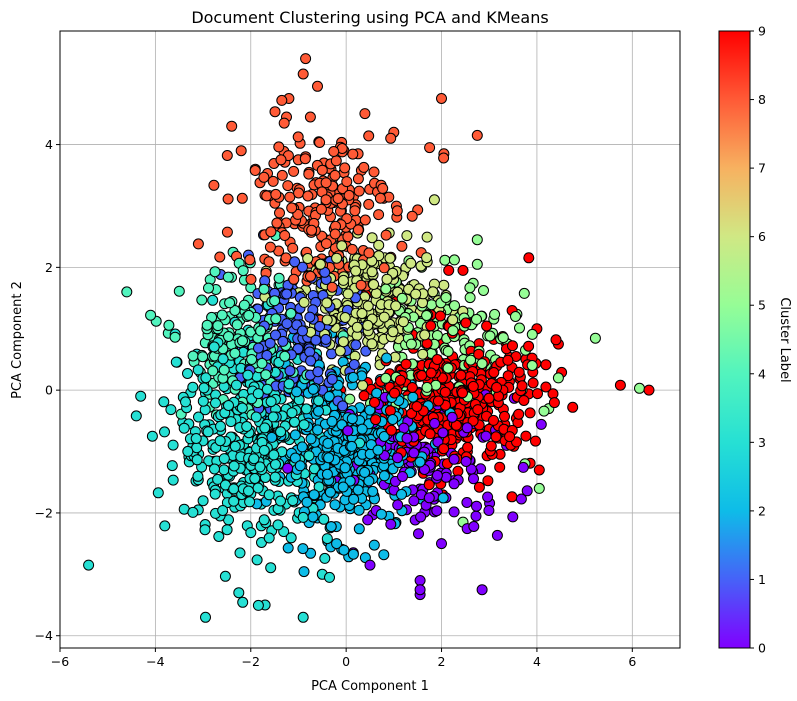 This screenshot has height=701, width=797. What do you see at coordinates (251, 661) in the screenshot?
I see `x-tick-label: −2` at bounding box center [251, 661].